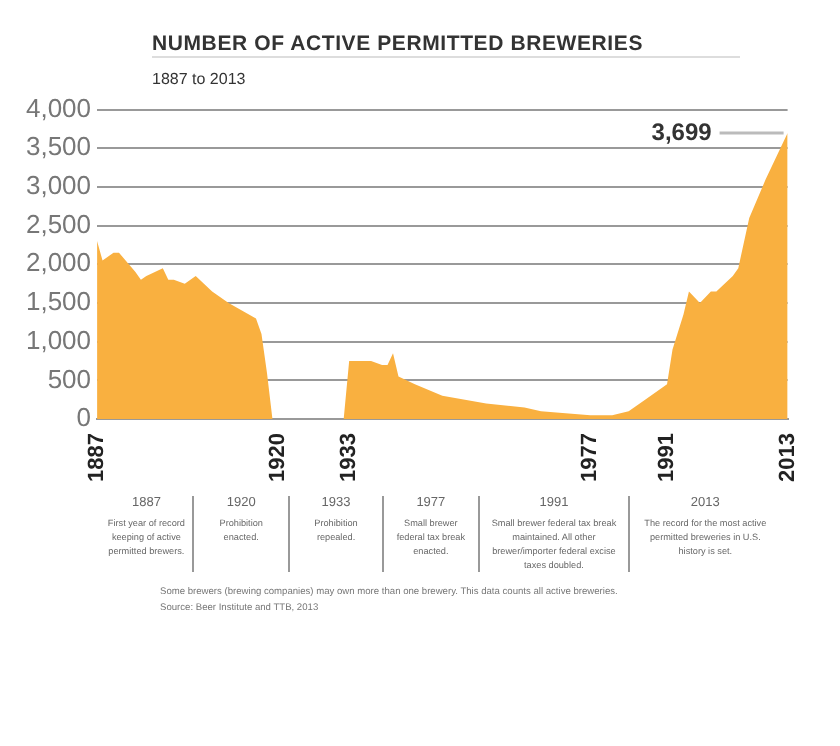 This screenshot has height=746, width=840. I want to click on x-tick-label: 1920, so click(277, 458).